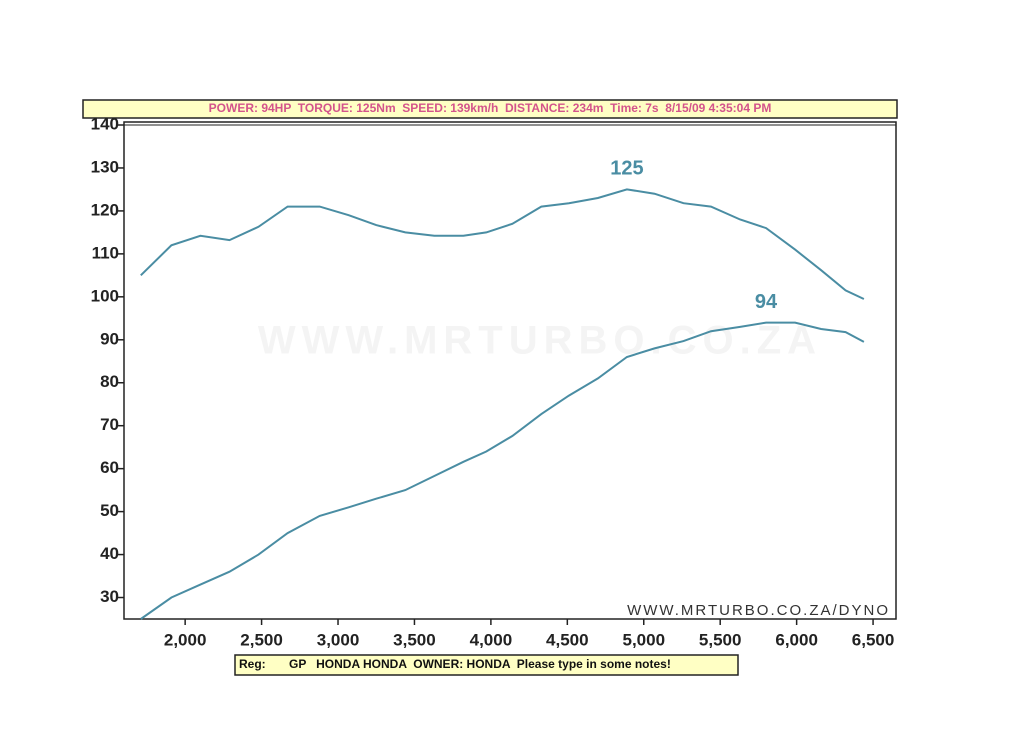 This screenshot has width=1022, height=741. Describe the element at coordinates (105, 209) in the screenshot. I see `y-tick-label: 120` at that location.